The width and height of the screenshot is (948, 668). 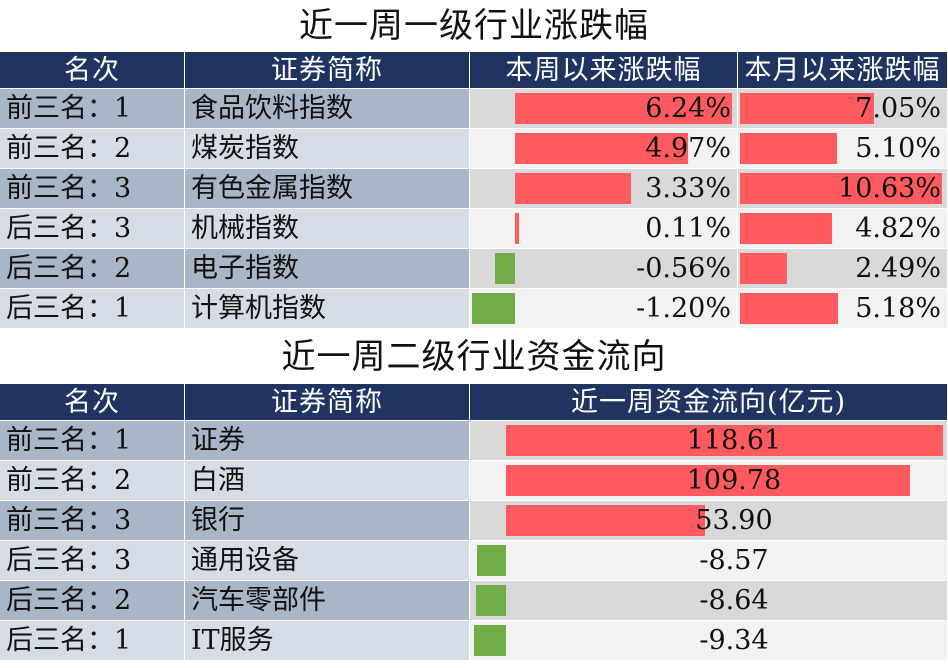 I want to click on table1-title: 近一周一级行业涨跌幅, so click(x=474, y=26).